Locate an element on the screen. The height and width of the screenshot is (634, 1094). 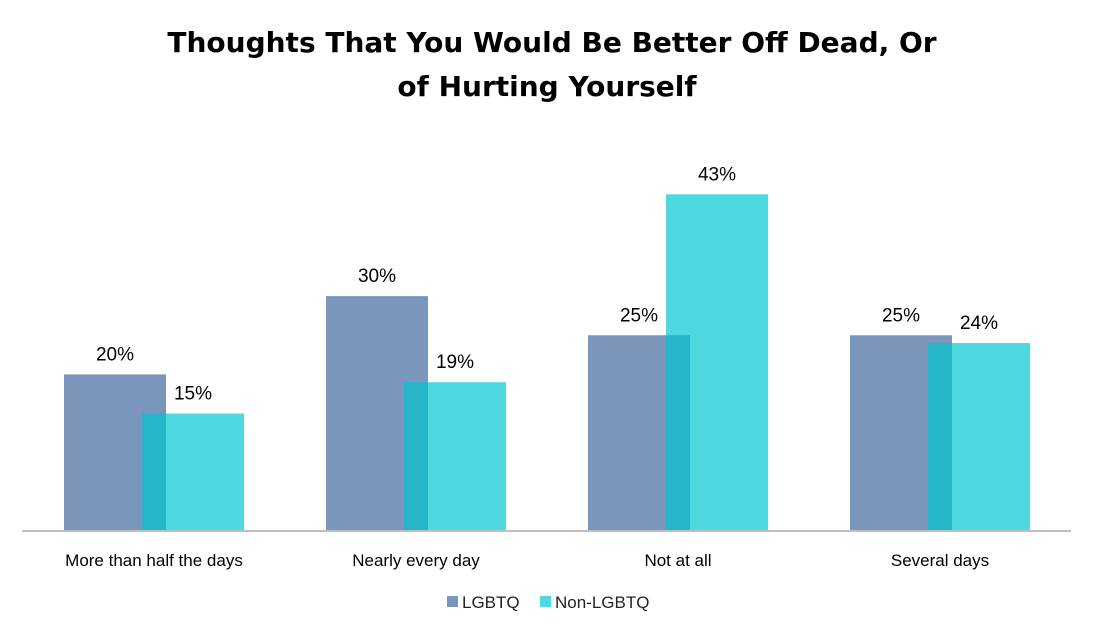
legend: LGBTQ Non-LGBTQ is located at coordinates (548, 602).